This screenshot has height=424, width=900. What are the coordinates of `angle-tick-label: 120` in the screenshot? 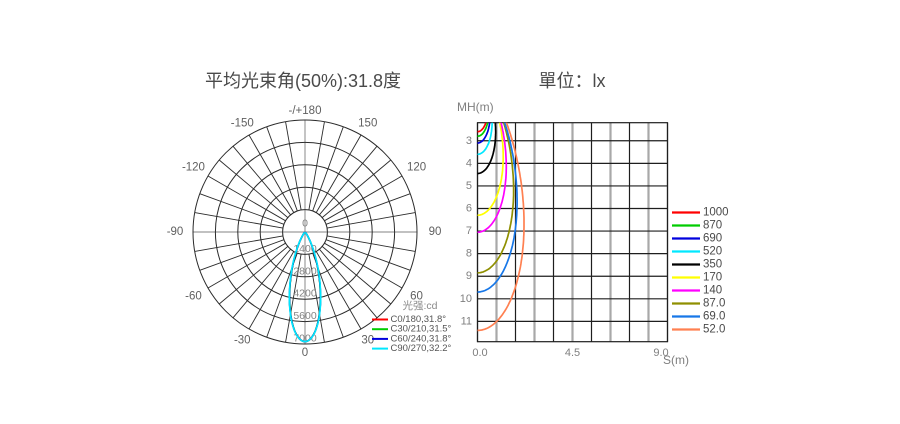 It's located at (416, 168).